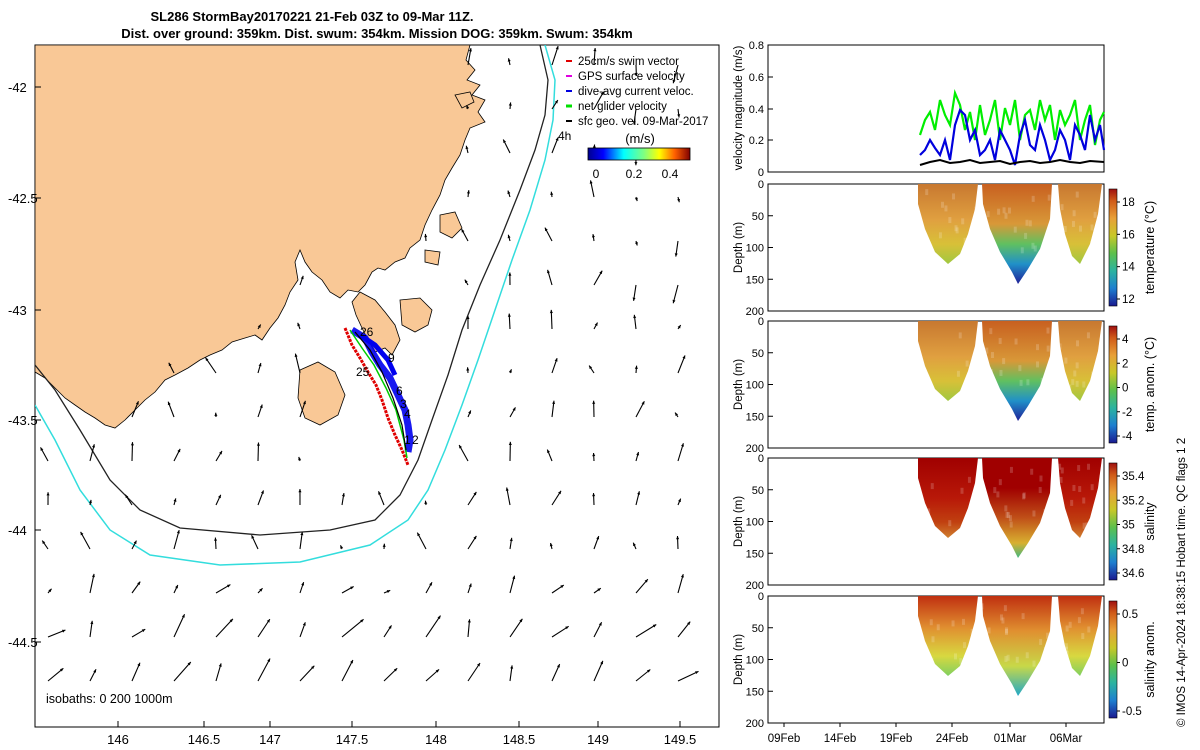 The image size is (1200, 750). Describe the element at coordinates (204, 739) in the screenshot. I see `lon-tick-label: 146.5` at that location.